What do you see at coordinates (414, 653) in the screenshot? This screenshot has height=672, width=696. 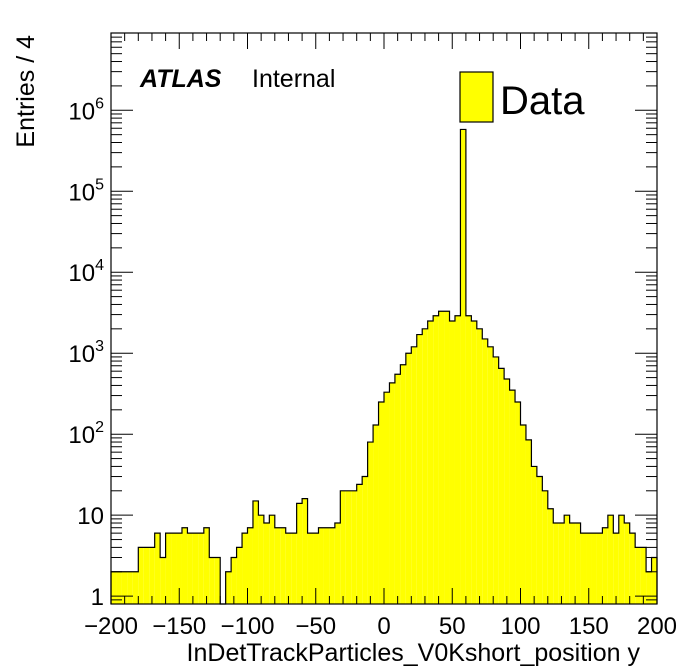 I see `x-axis-title: InDetTrackParticles_V0Kshort_position y` at bounding box center [414, 653].